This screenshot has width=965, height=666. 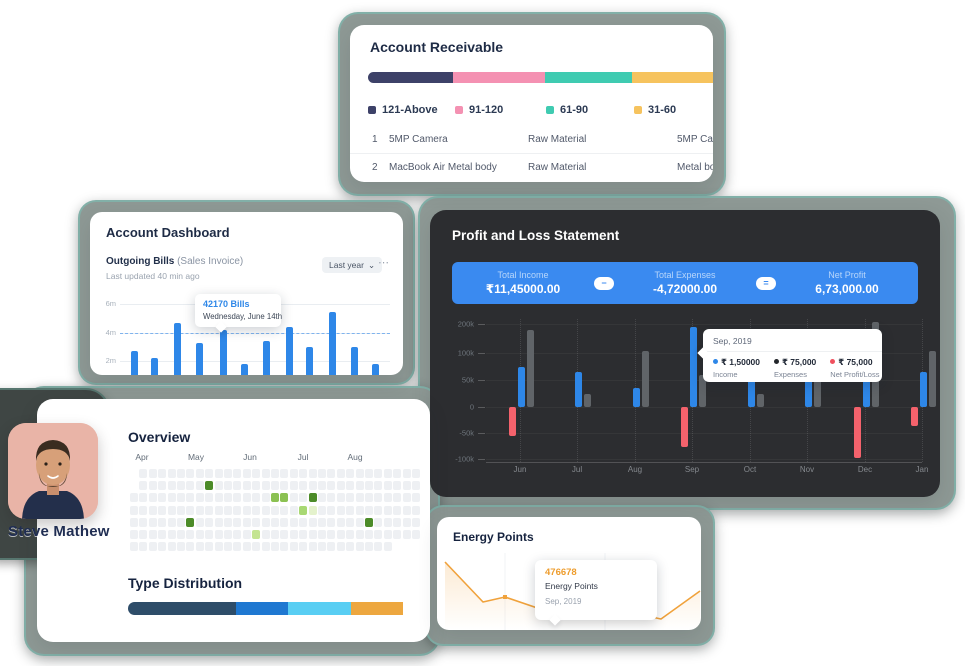 What do you see at coordinates (209, 261) in the screenshot?
I see `sales-invoice-label: (Sales Invoice)` at bounding box center [209, 261].